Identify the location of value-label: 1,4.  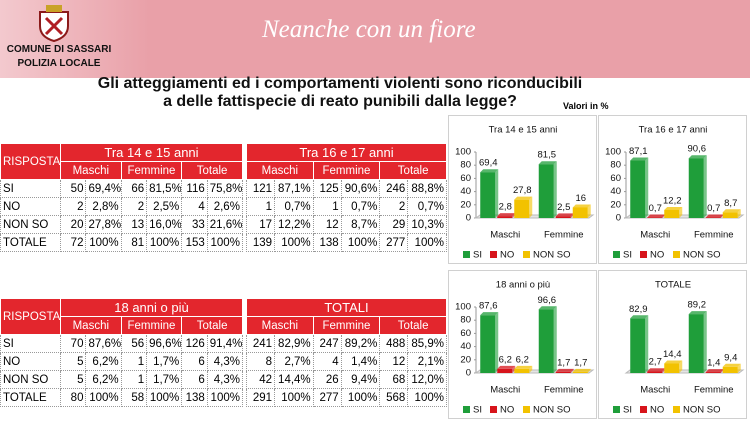
(713, 363).